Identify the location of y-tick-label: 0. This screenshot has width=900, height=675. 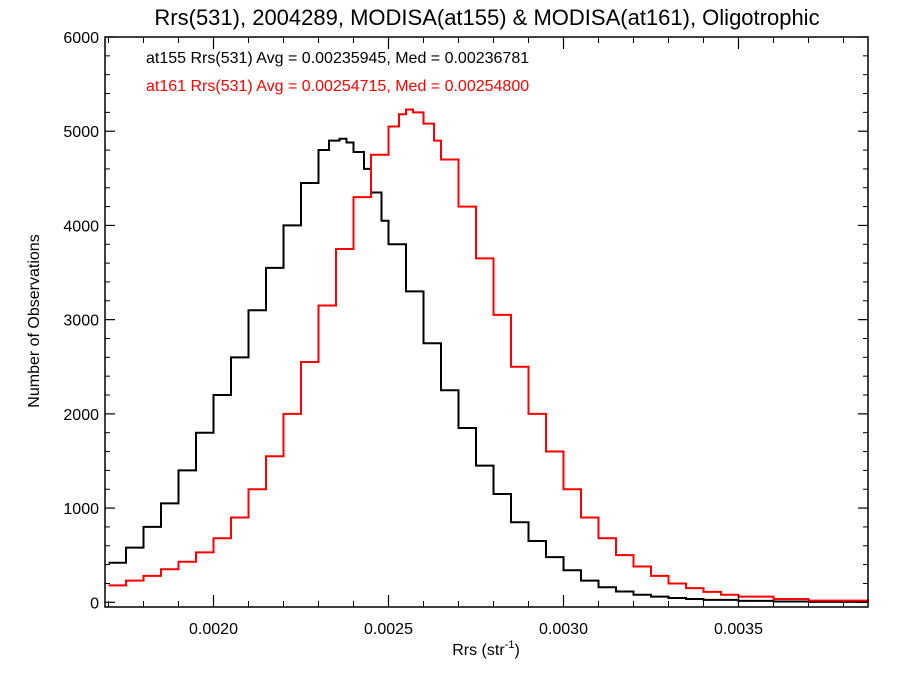
(94, 603).